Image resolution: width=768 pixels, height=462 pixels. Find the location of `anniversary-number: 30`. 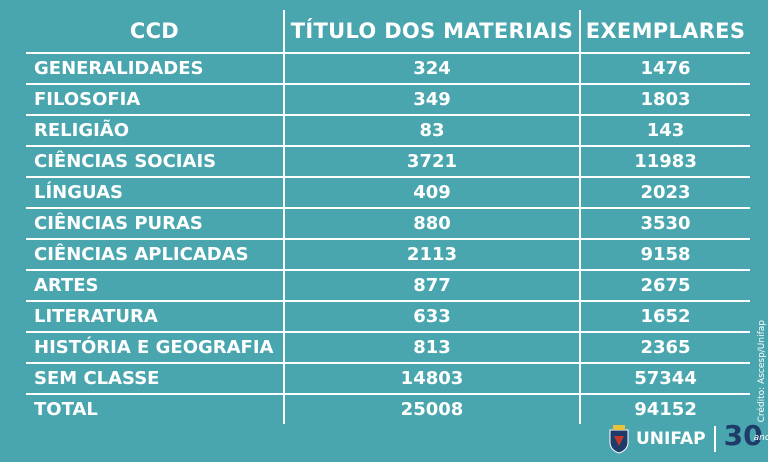

anniversary-number: 30 is located at coordinates (743, 435).